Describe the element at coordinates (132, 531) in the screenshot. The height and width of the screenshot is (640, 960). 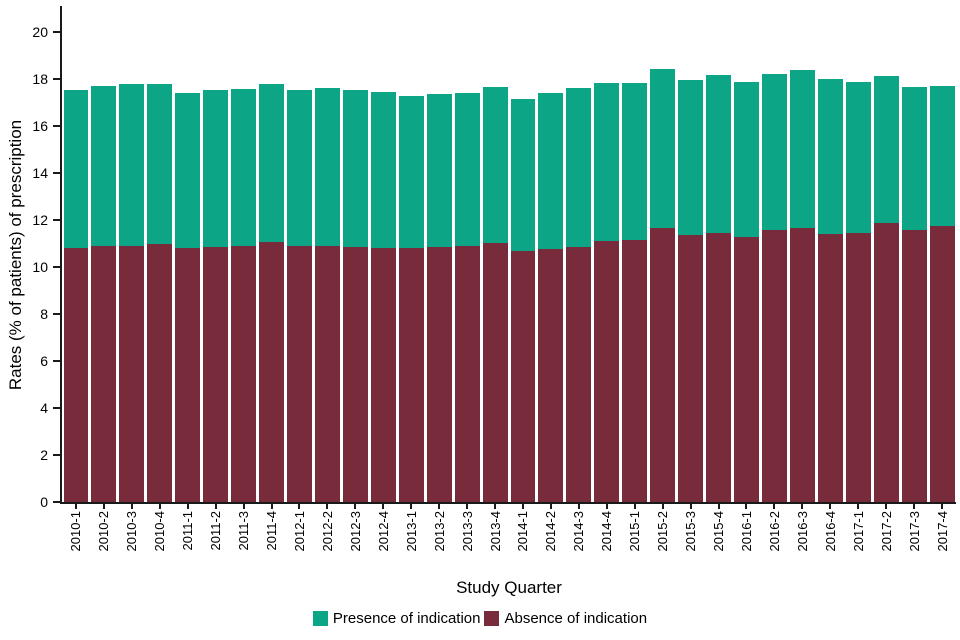
I see `x-tick-label: 2010-3` at that location.